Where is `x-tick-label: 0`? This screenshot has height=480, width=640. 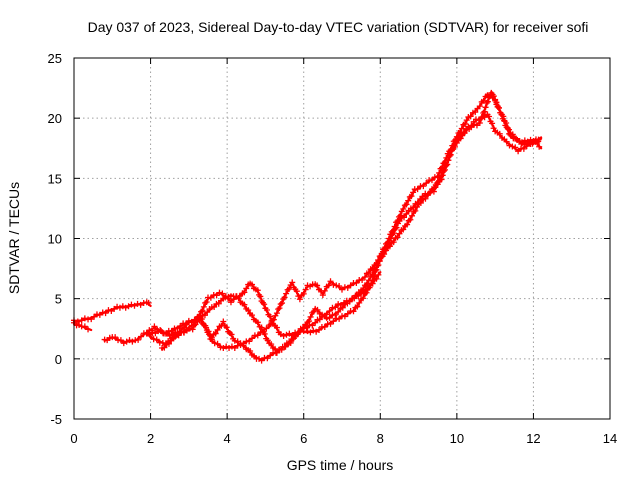 x-tick-label: 0 is located at coordinates (73, 438).